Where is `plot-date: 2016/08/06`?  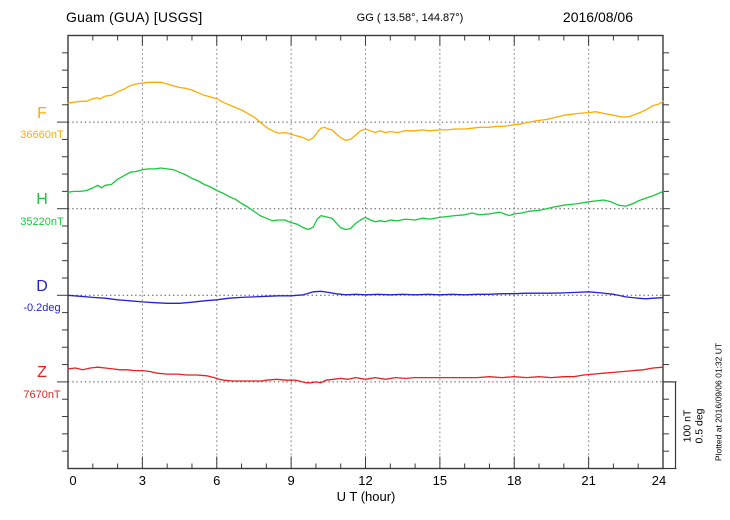
plot-date: 2016/08/06 is located at coordinates (597, 17).